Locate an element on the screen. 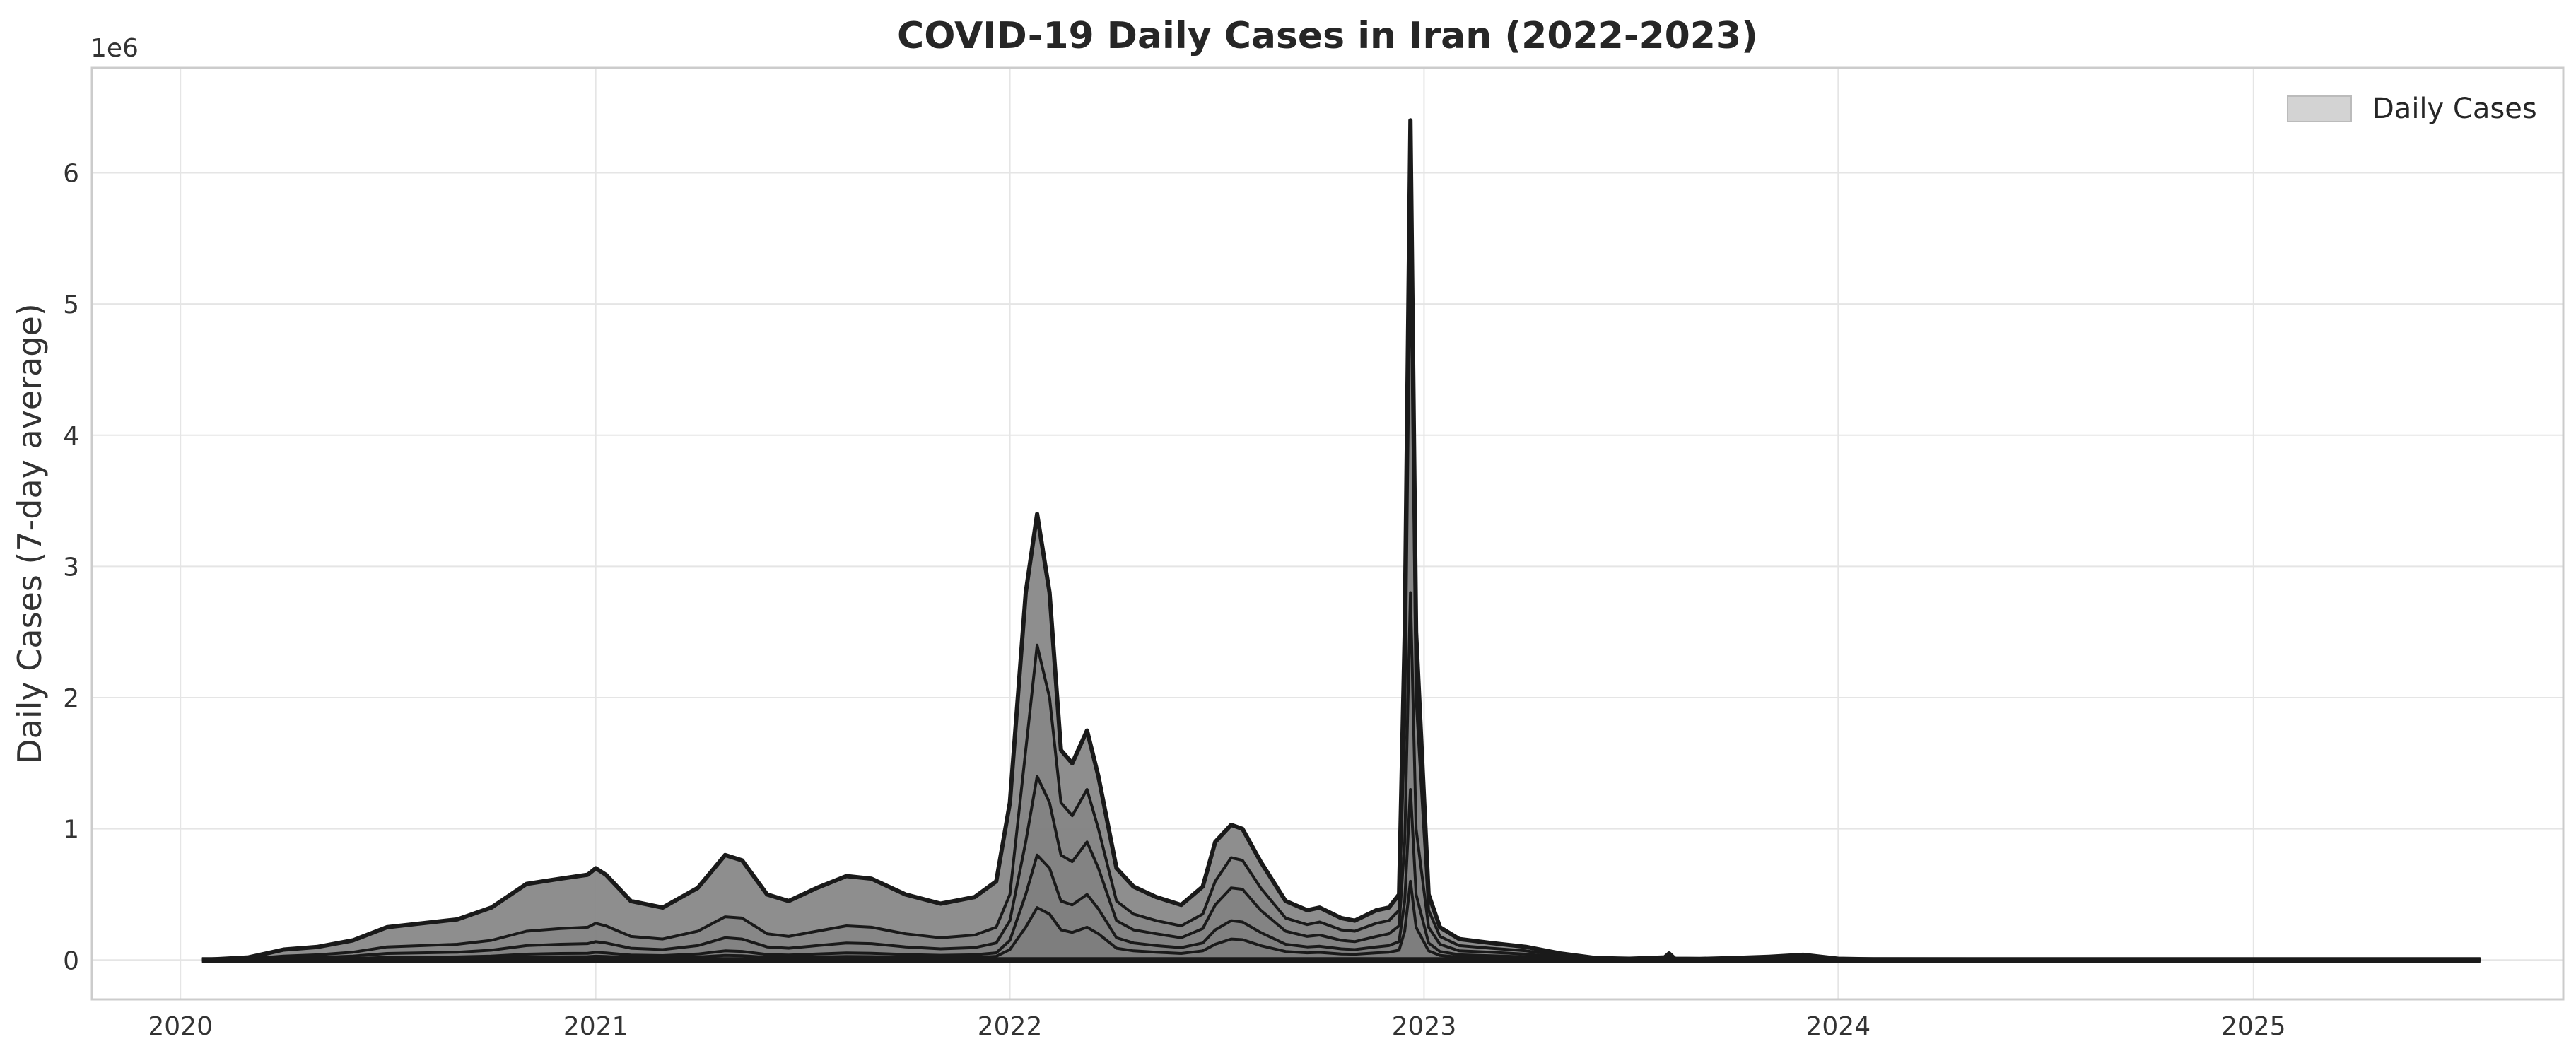  y-axis: 0 1 2 3 4 5 6 is located at coordinates (71, 568).